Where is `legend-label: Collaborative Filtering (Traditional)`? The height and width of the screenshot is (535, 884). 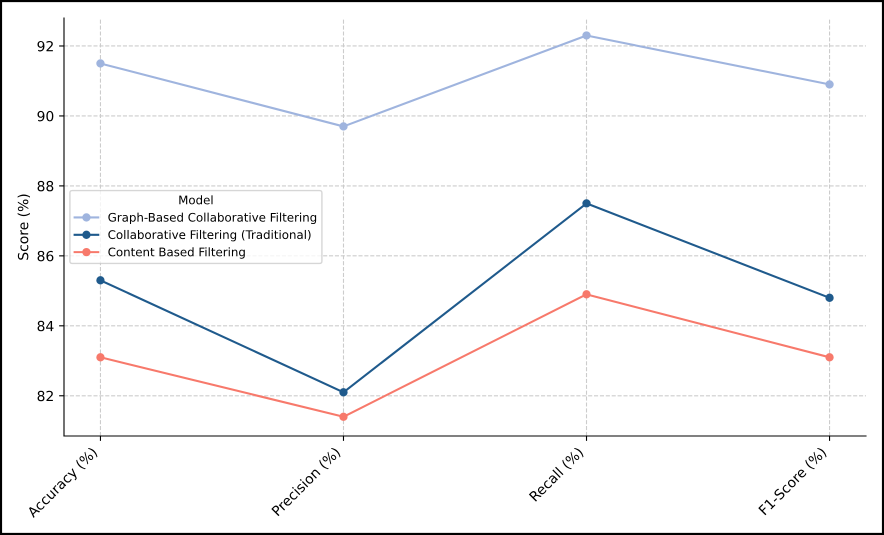 legend-label: Collaborative Filtering (Traditional) is located at coordinates (209, 236).